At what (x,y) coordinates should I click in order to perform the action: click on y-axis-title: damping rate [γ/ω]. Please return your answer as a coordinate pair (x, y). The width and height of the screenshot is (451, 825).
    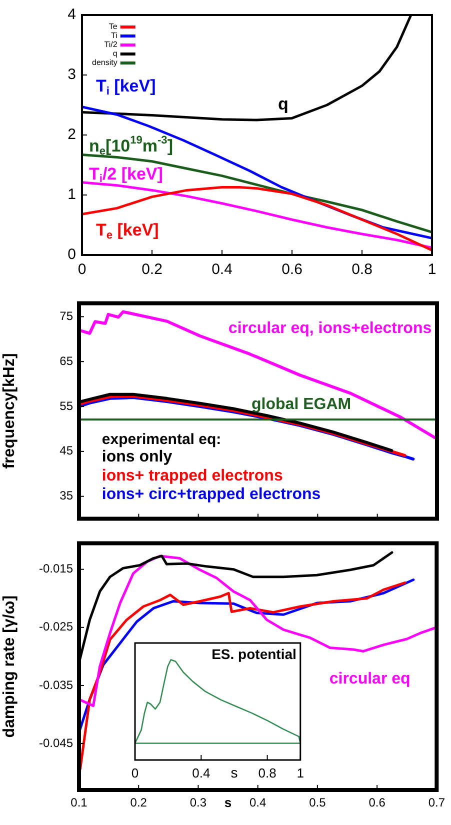
    Looking at the image, I should click on (9, 666).